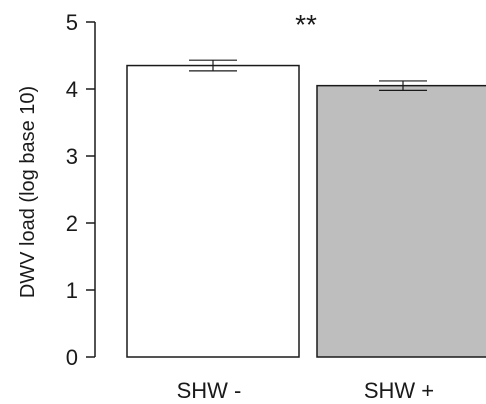  Describe the element at coordinates (306, 24) in the screenshot. I see `significance-annotation: **` at that location.